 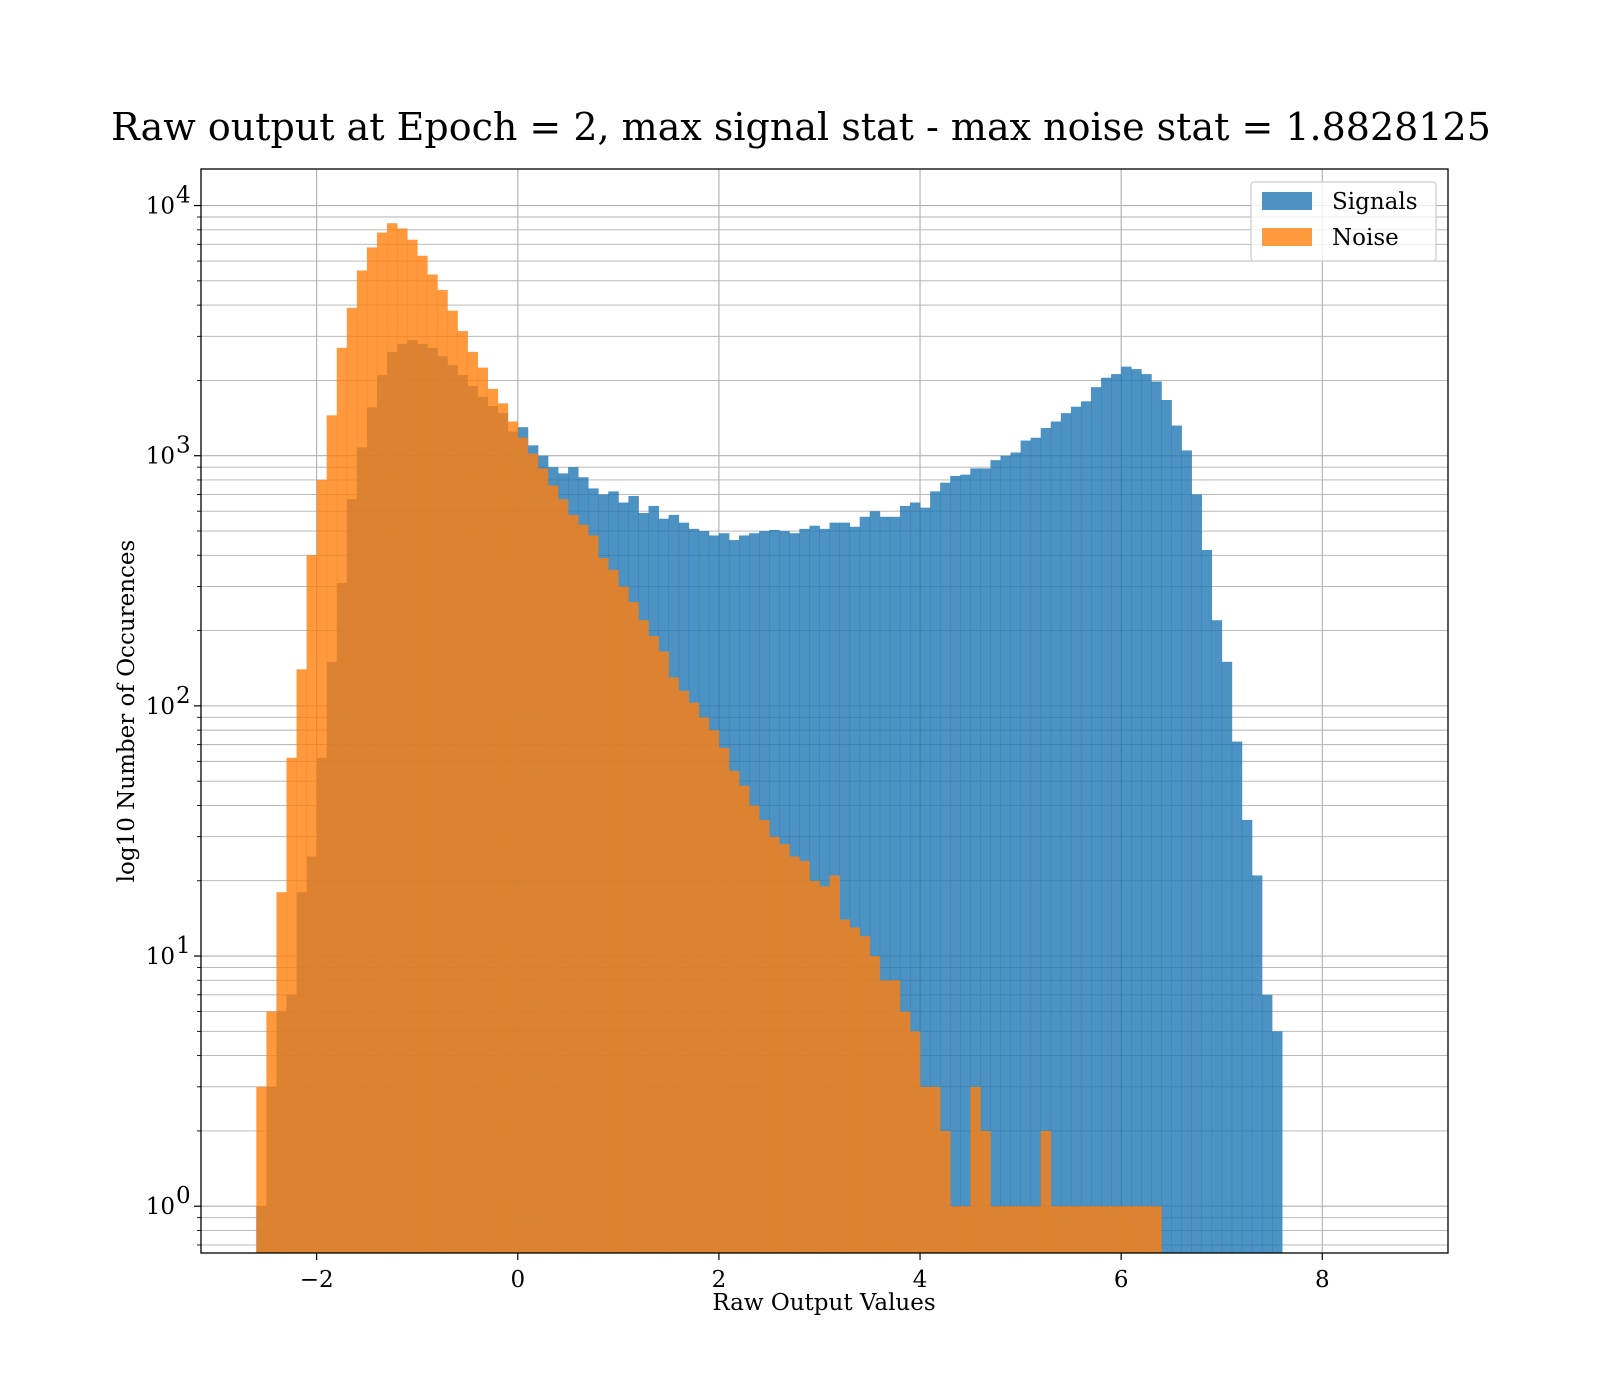 I want to click on legend-label-signals: Signals, so click(x=1375, y=202).